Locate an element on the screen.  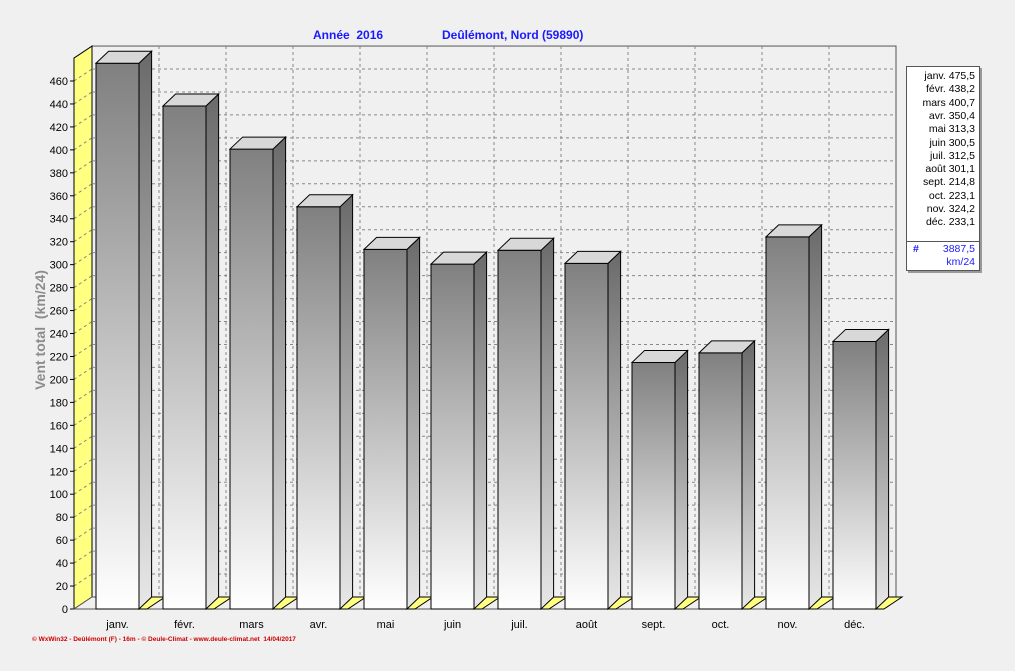
bar-janv is located at coordinates (123, 330).